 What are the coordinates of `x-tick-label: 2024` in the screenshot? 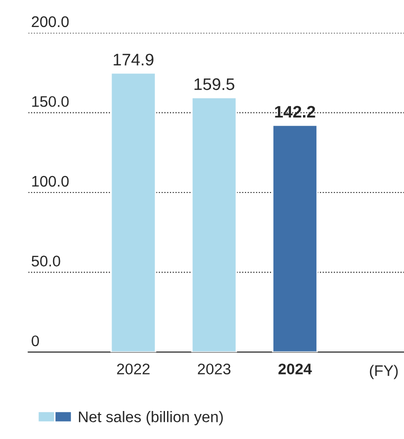 It's located at (295, 369).